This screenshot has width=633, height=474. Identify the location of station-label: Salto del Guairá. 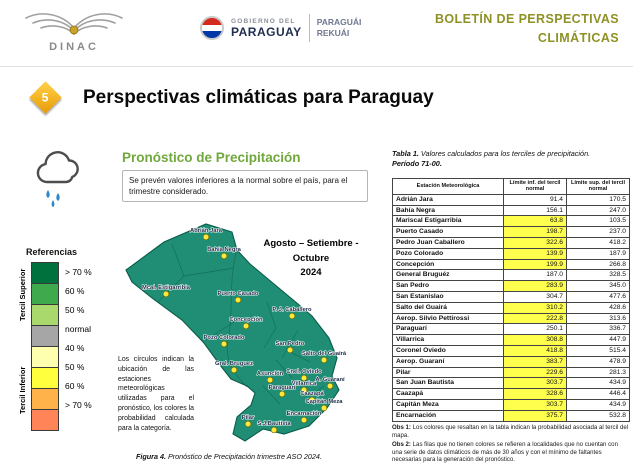
(324, 354).